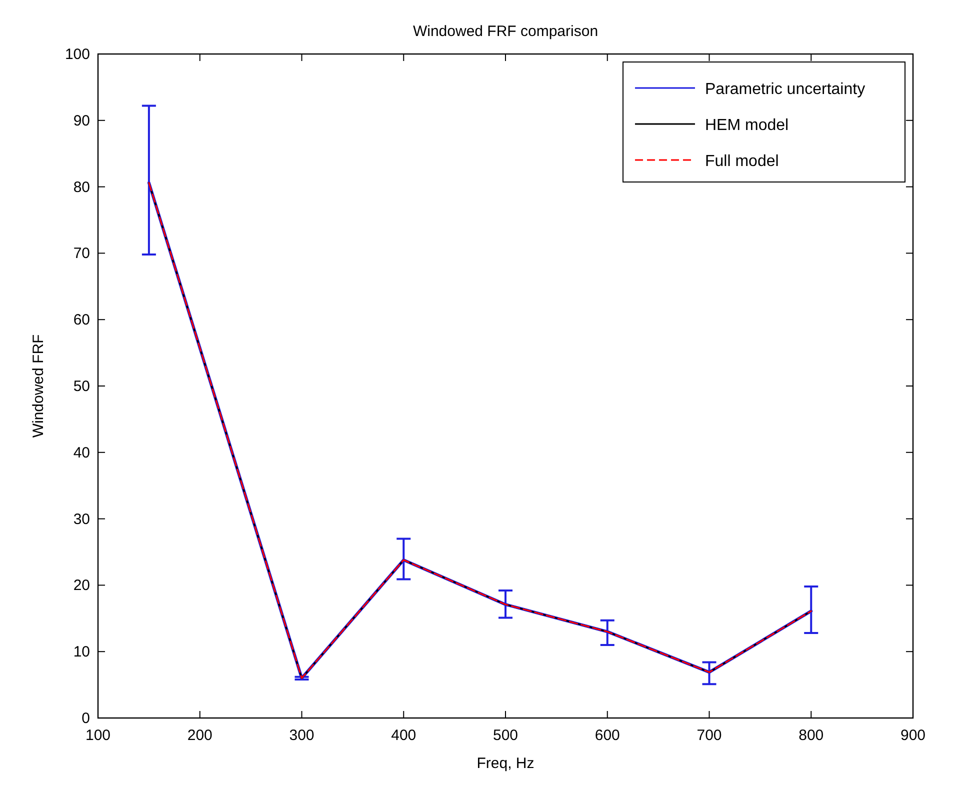  Describe the element at coordinates (81, 253) in the screenshot. I see `y-tick-label: 70` at that location.